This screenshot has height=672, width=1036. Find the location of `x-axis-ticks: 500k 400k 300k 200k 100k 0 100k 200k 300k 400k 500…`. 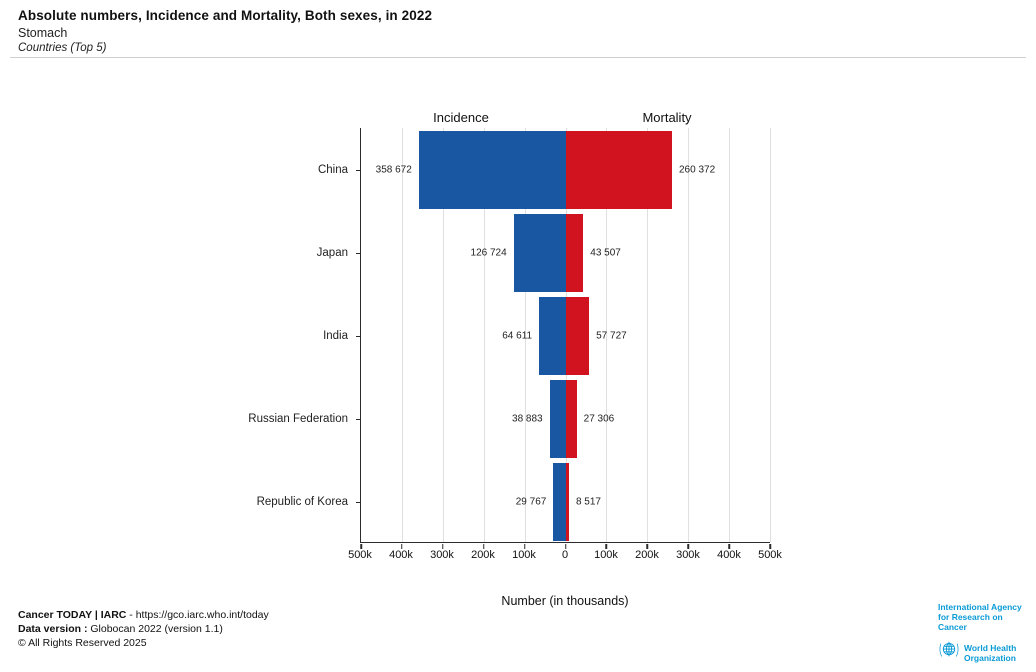

x-axis-ticks: 500k 400k 300k 200k 100k 0 100k 200k 300k 400k 500… is located at coordinates (565, 556).